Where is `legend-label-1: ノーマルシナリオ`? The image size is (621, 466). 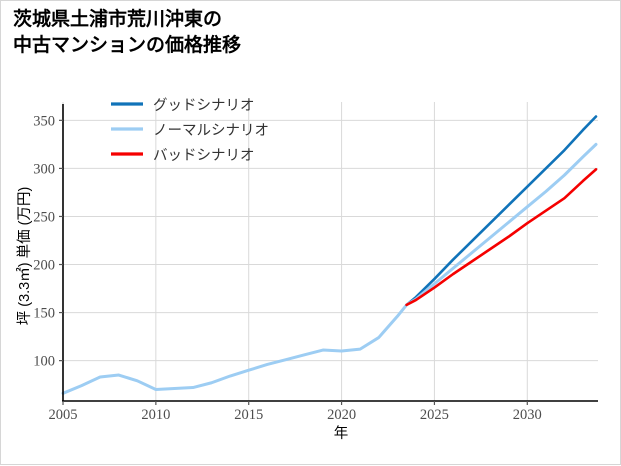 legend-label-1: ノーマルシナリオ is located at coordinates (211, 131).